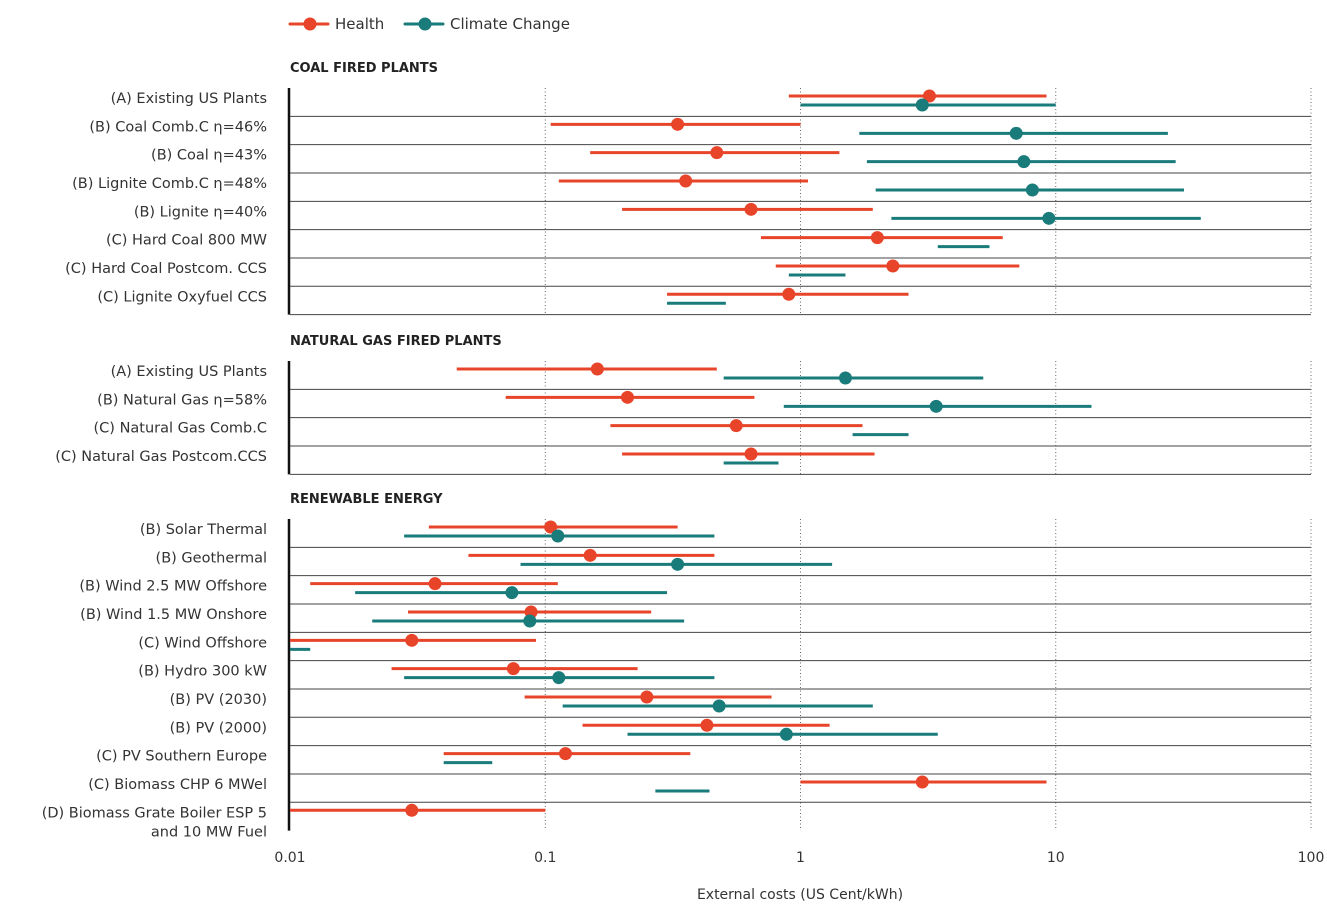  I want to click on row-label: (C) Hard Coal 800 MW, so click(186, 241).